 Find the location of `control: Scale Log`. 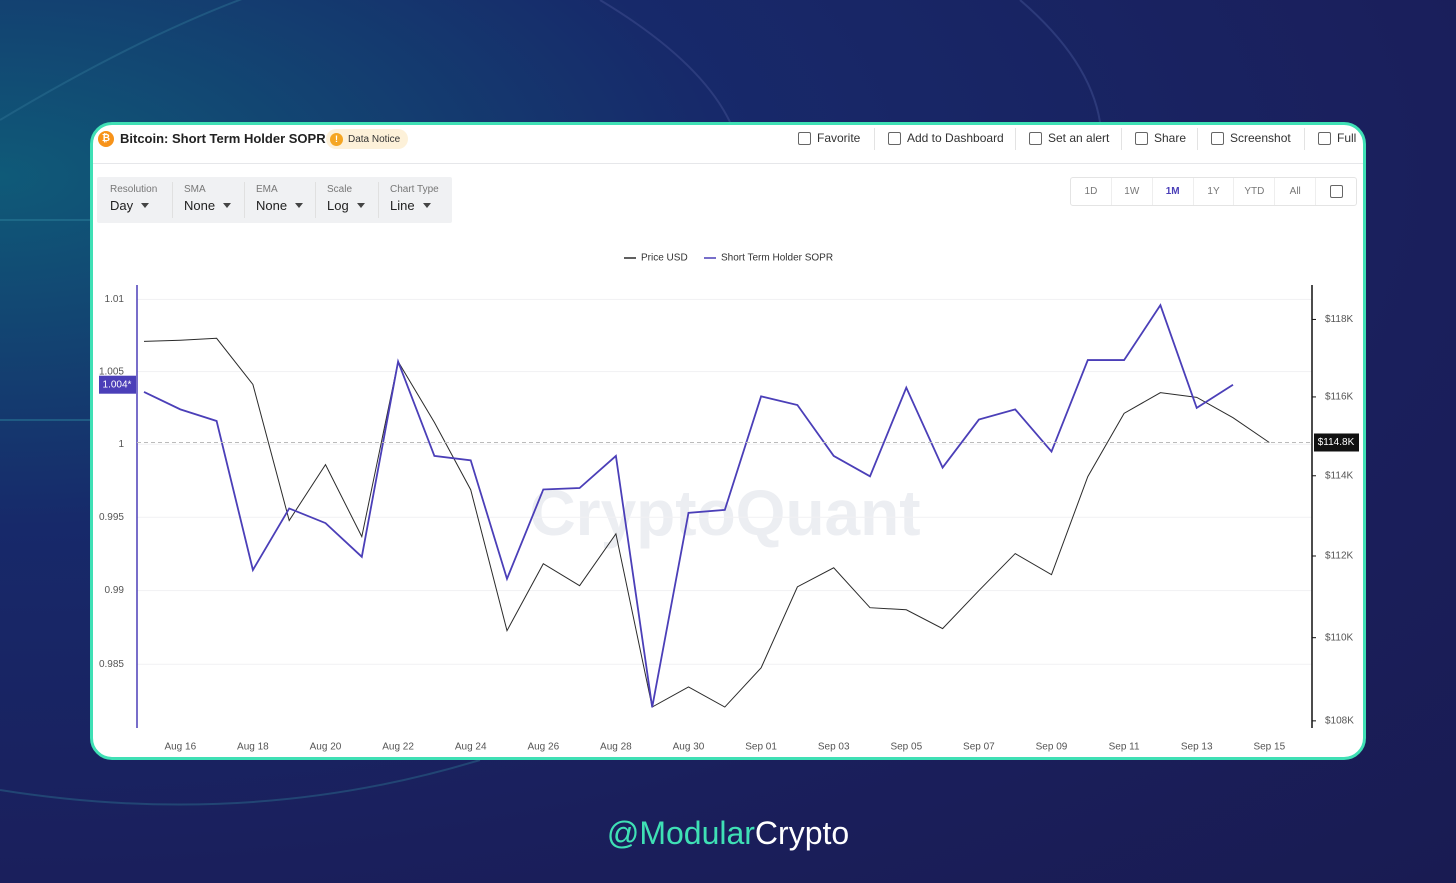

control: Scale Log is located at coordinates (346, 198).